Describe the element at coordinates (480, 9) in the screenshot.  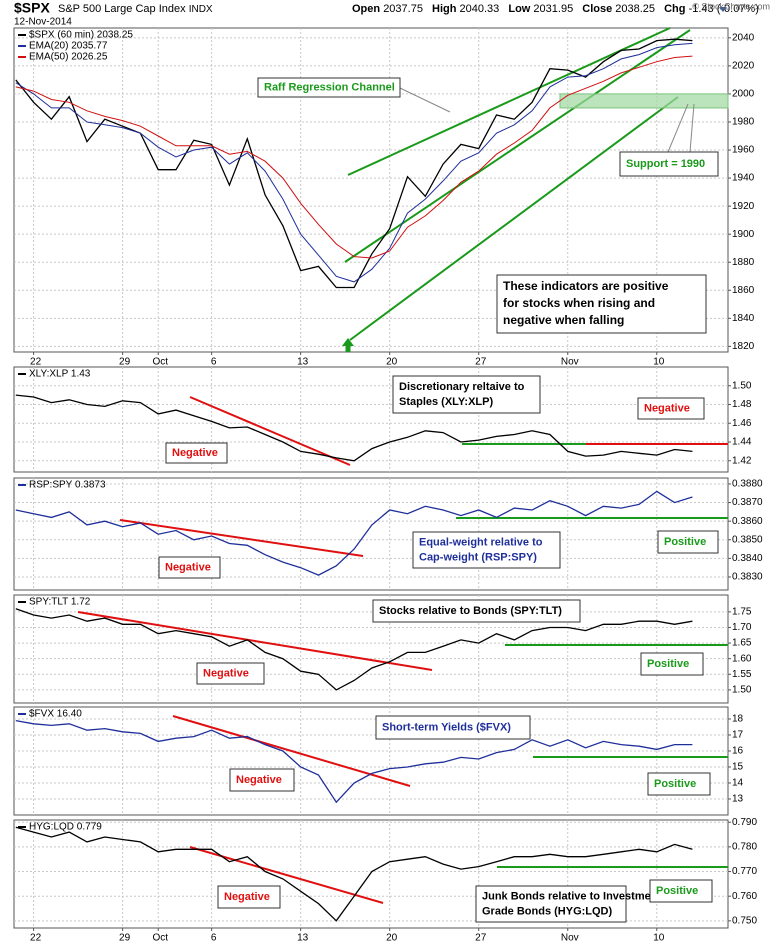
I see `stat-value: 2040.33` at that location.